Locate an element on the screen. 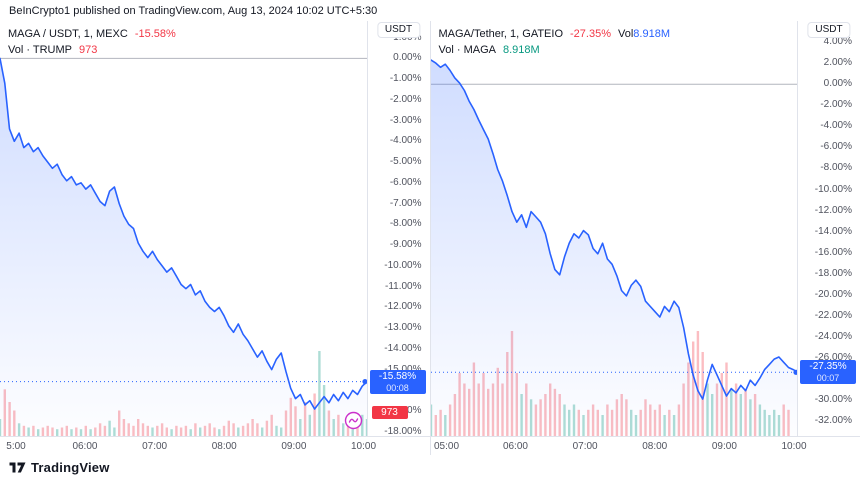 This screenshot has height=479, width=860. x-tick-label: 05:00 is located at coordinates (446, 446).